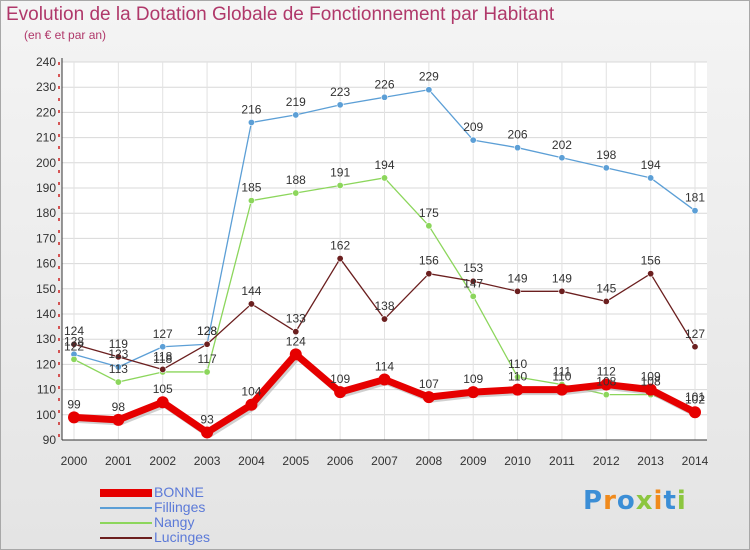  Describe the element at coordinates (562, 372) in the screenshot. I see `data-label-nangy: 111` at that location.